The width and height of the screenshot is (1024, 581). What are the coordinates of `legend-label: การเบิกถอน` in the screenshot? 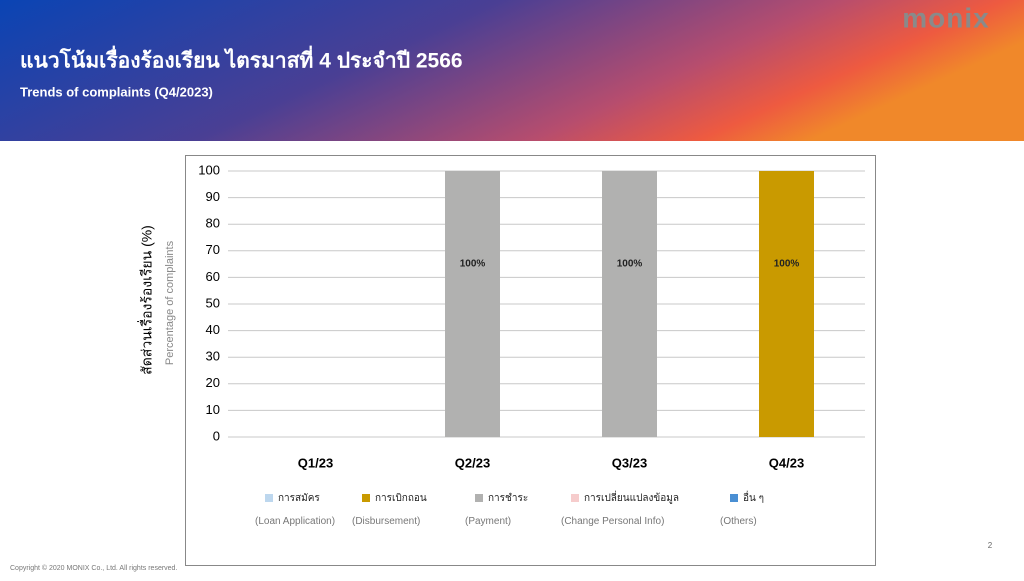 It's located at (401, 498).